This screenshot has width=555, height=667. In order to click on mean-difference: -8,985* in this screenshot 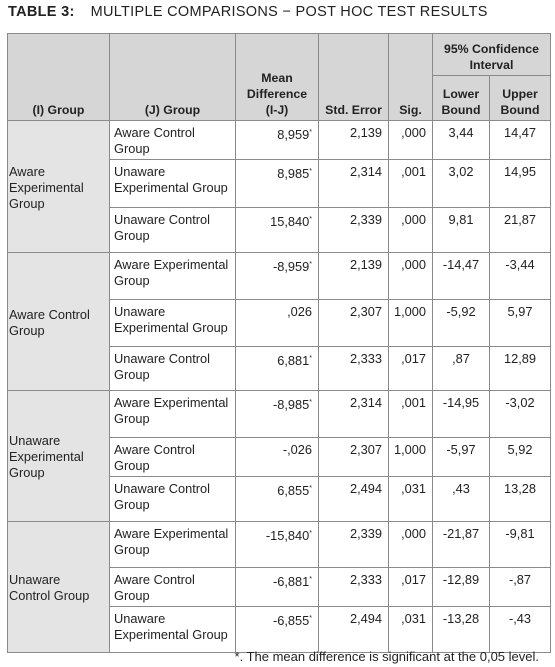, I will do `click(277, 414)`.